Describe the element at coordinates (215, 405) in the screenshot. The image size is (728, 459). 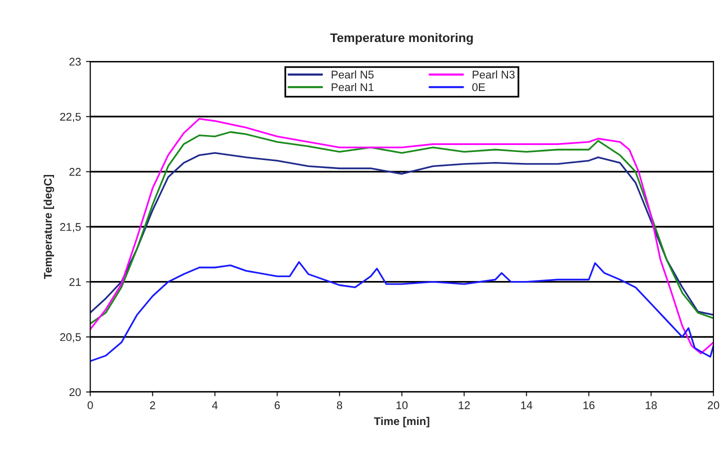
I see `x-tick-label: 4` at that location.